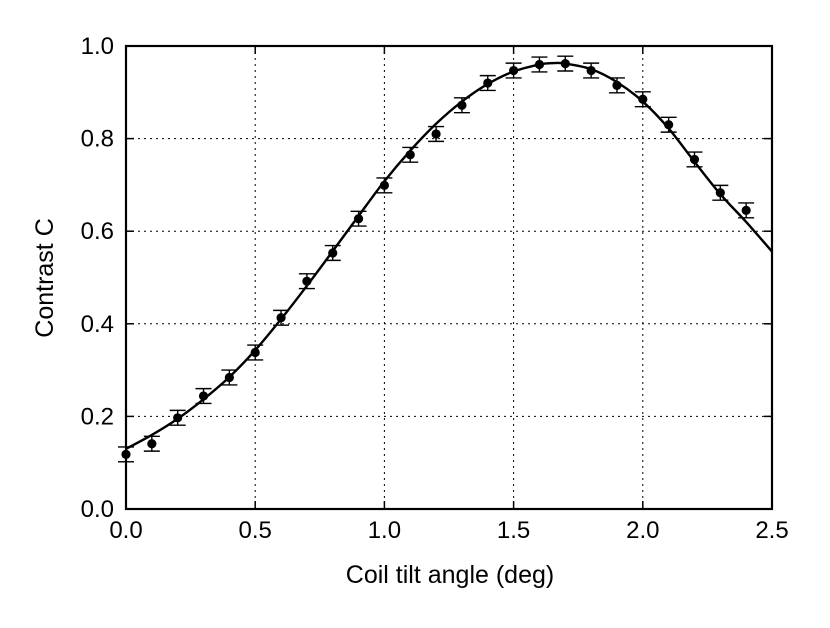 The image size is (830, 628). What do you see at coordinates (642, 530) in the screenshot?
I see `x-tick-label: 2.0` at bounding box center [642, 530].